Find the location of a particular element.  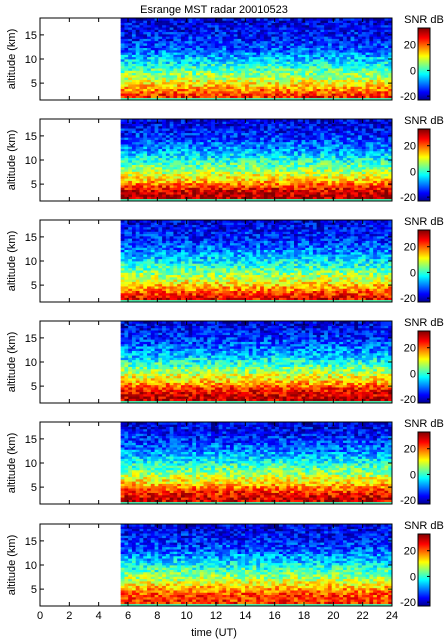

colorbar-label-2: SNR dB is located at coordinates (424, 121).